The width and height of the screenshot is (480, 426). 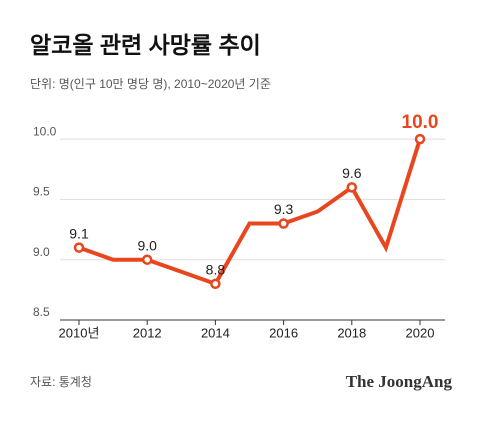 What do you see at coordinates (351, 332) in the screenshot?
I see `x-tick-label: 2018` at bounding box center [351, 332].